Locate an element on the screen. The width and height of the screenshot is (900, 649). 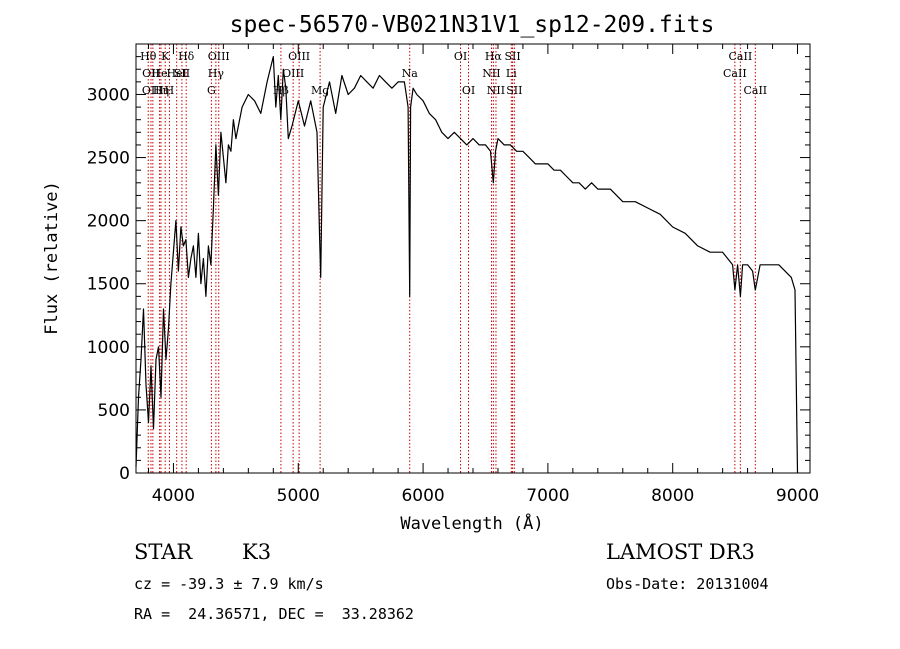
line-label-hδ: Hδ is located at coordinates (186, 56).